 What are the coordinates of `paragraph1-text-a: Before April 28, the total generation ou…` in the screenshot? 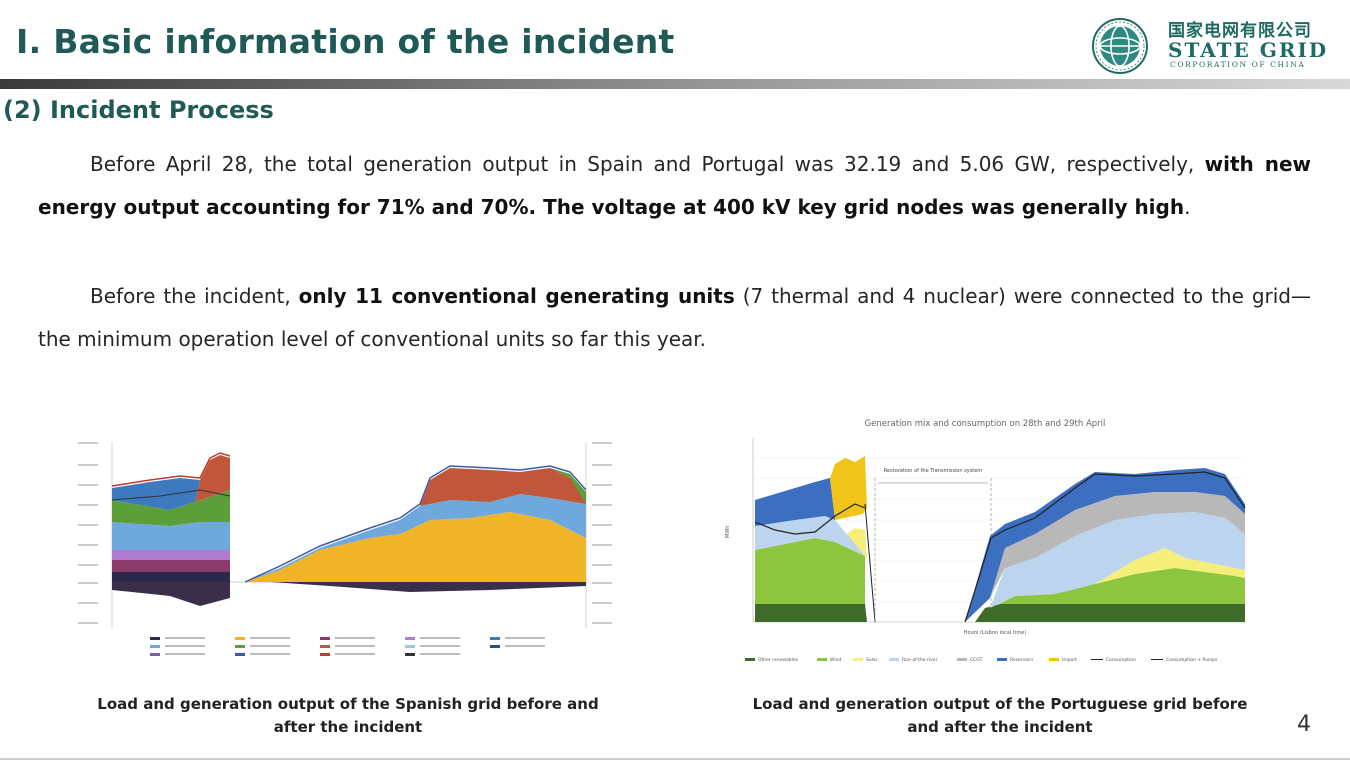 It's located at (647, 164).